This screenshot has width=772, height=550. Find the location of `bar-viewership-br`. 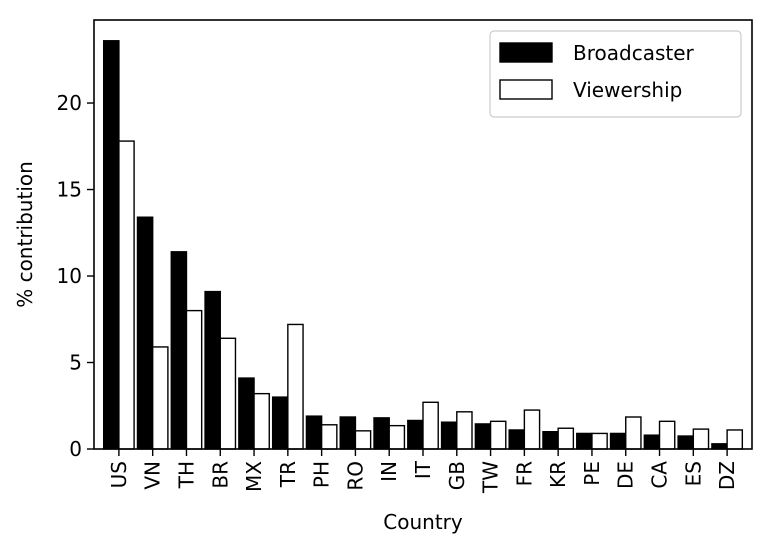

bar-viewership-br is located at coordinates (228, 393).